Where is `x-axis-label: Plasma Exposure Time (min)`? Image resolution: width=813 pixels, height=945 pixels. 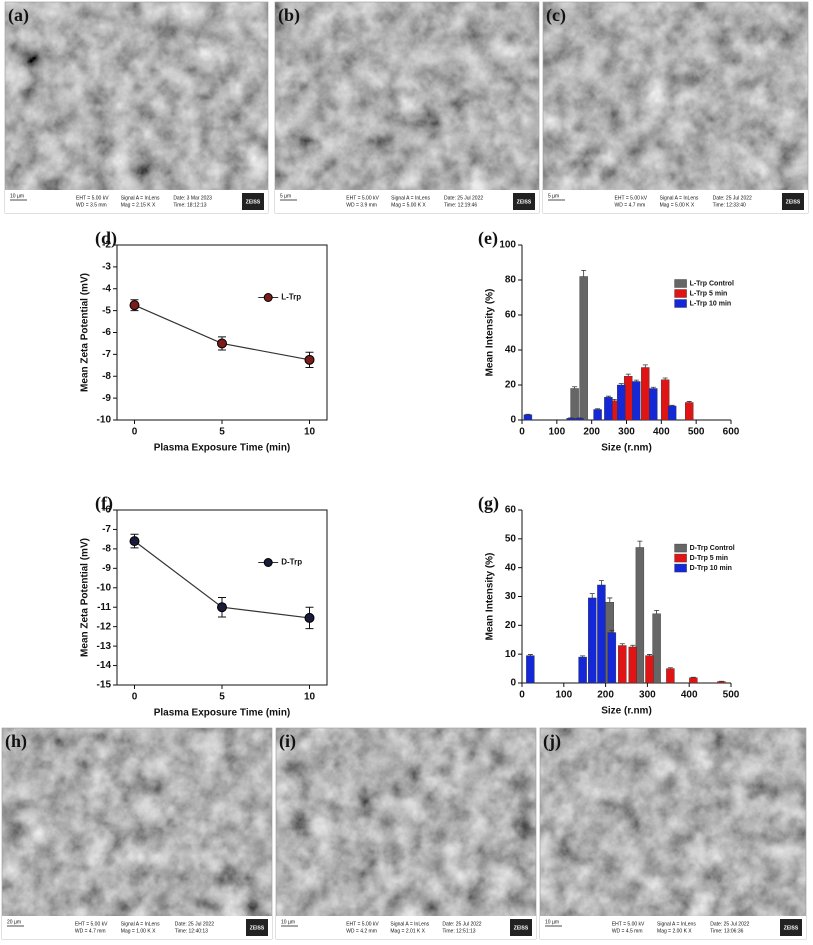
x-axis-label: Plasma Exposure Time (min) is located at coordinates (222, 713).